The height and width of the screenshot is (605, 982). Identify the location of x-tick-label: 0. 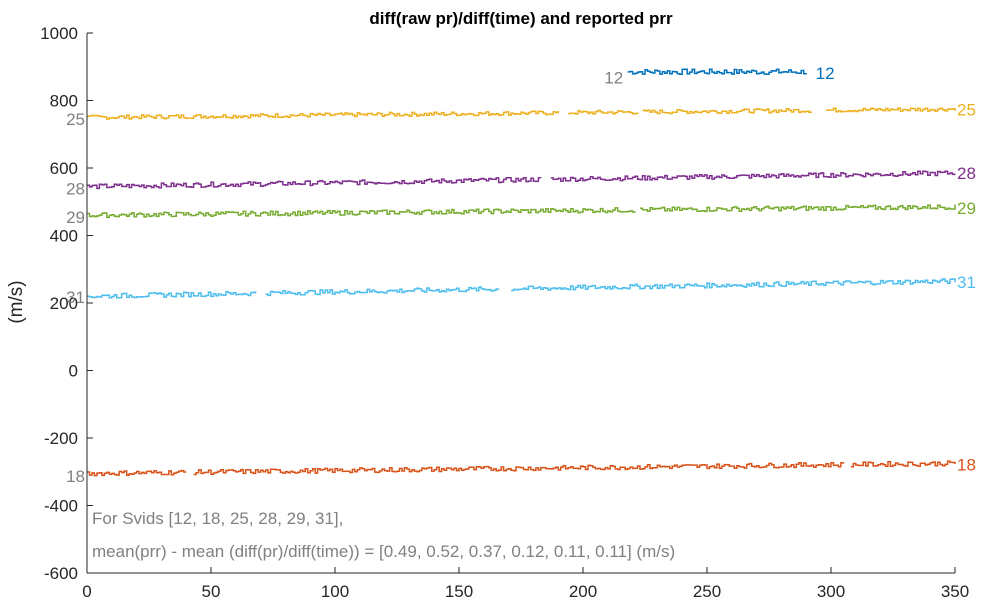
(86, 591).